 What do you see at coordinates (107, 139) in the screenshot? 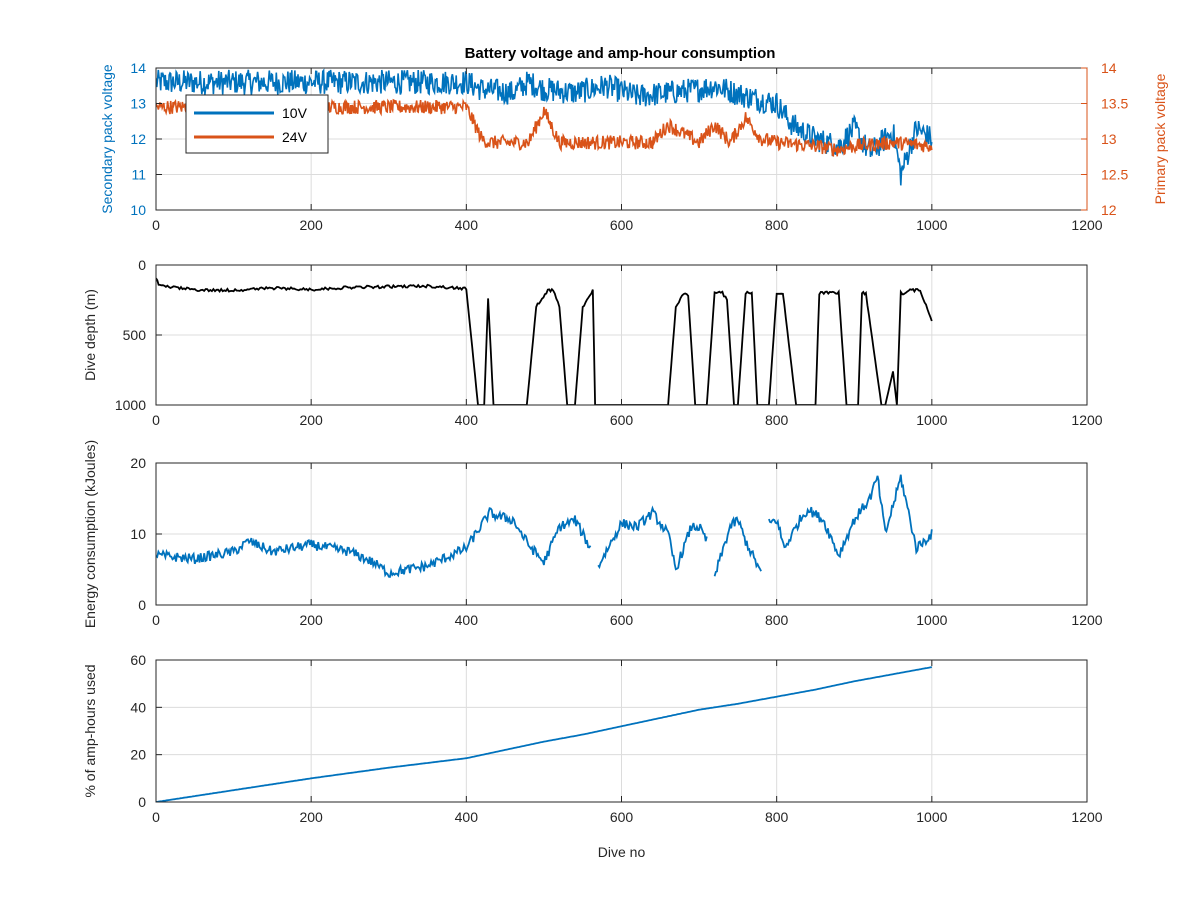
I see `y-axis-label: Secondary pack voltage` at bounding box center [107, 139].